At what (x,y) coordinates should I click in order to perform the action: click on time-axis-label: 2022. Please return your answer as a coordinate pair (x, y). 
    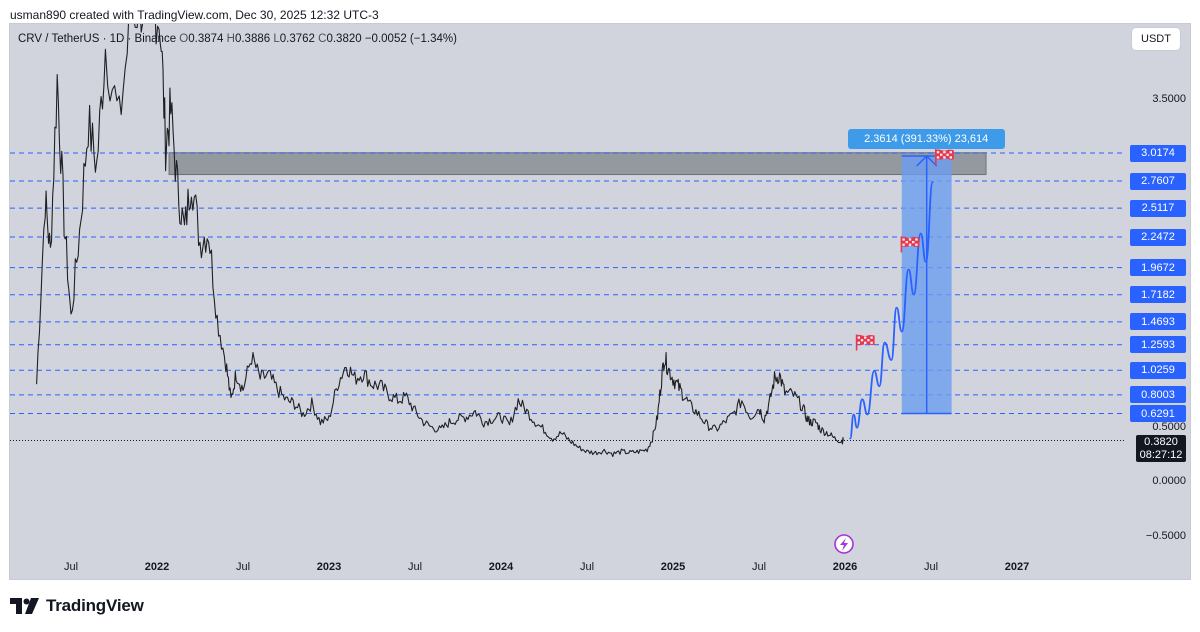
    Looking at the image, I should click on (157, 567).